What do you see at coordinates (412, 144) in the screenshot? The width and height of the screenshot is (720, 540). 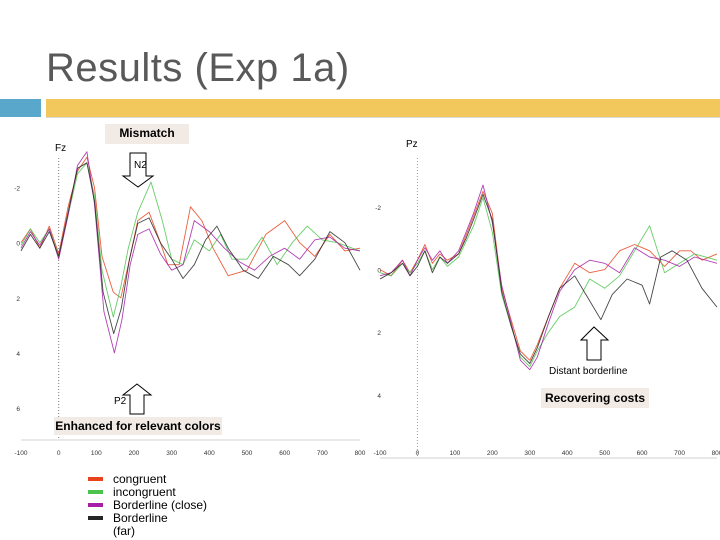 I see `panel-label-2: Pz` at bounding box center [412, 144].